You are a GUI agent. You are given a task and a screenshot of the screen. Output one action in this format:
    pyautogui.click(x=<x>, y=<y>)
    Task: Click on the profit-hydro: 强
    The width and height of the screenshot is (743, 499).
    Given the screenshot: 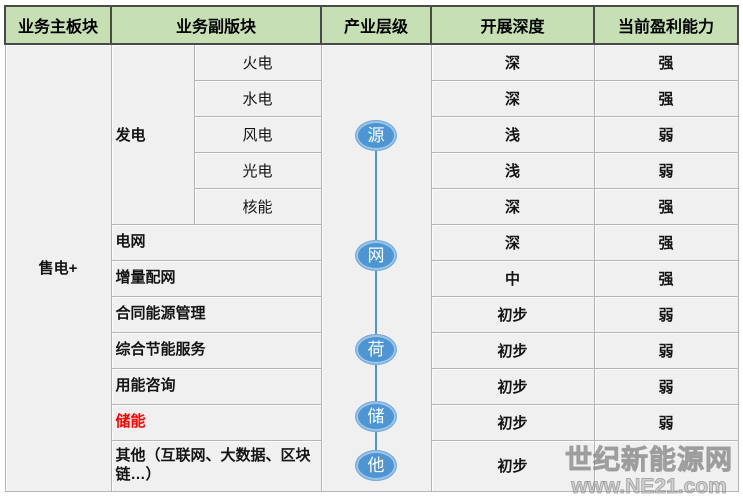 What is the action you would take?
    pyautogui.click(x=666, y=98)
    